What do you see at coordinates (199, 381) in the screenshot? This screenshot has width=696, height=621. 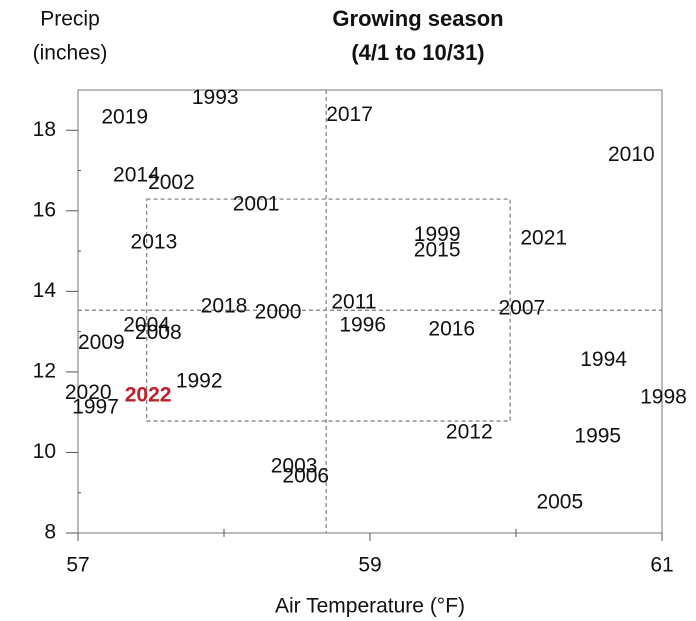 I see `point-label: 1992` at bounding box center [199, 381].